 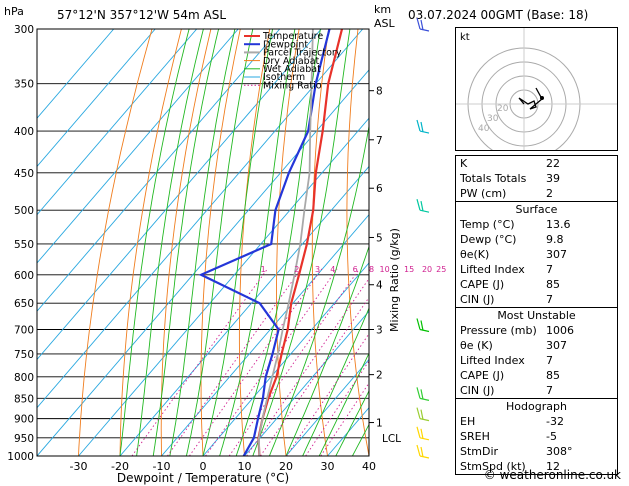 I want to click on surface-row: θe(K) 307, so click(x=536, y=254).